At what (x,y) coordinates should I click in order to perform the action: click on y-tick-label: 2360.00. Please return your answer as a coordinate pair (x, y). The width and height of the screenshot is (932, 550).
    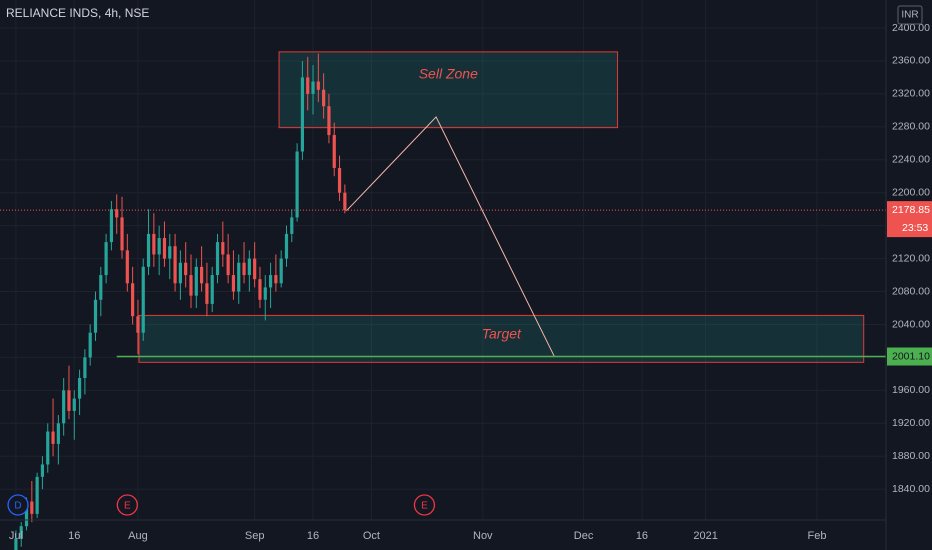
    Looking at the image, I should click on (911, 61).